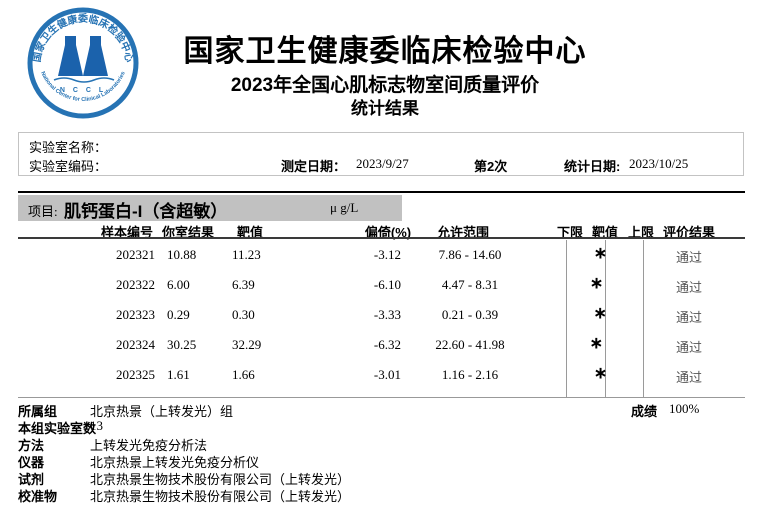  I want to click on lab-name-label: 实验室名称：, so click(68, 147).